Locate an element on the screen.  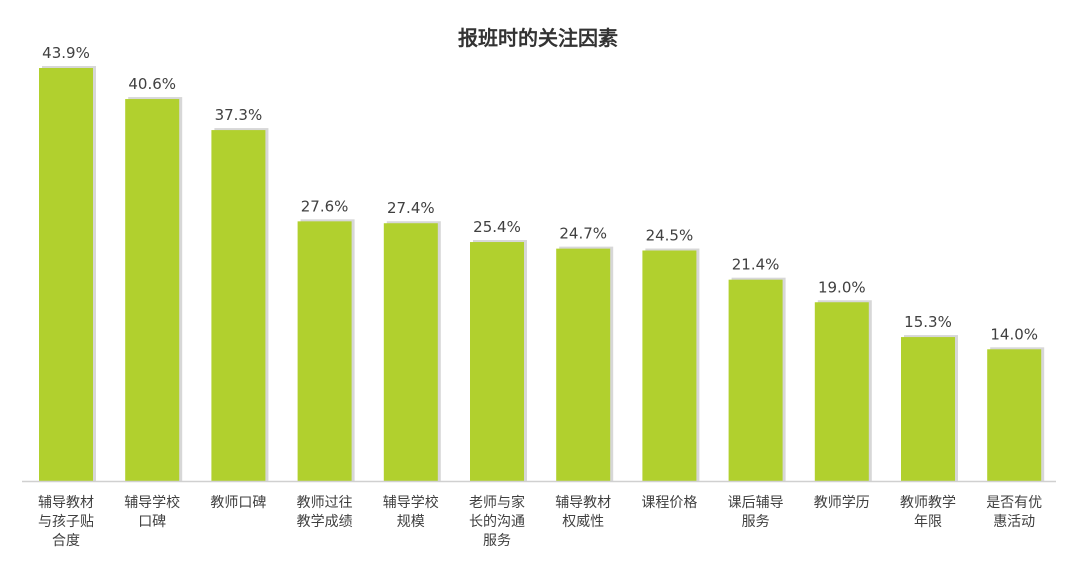
category-label-line: 口碑 is located at coordinates (152, 522).